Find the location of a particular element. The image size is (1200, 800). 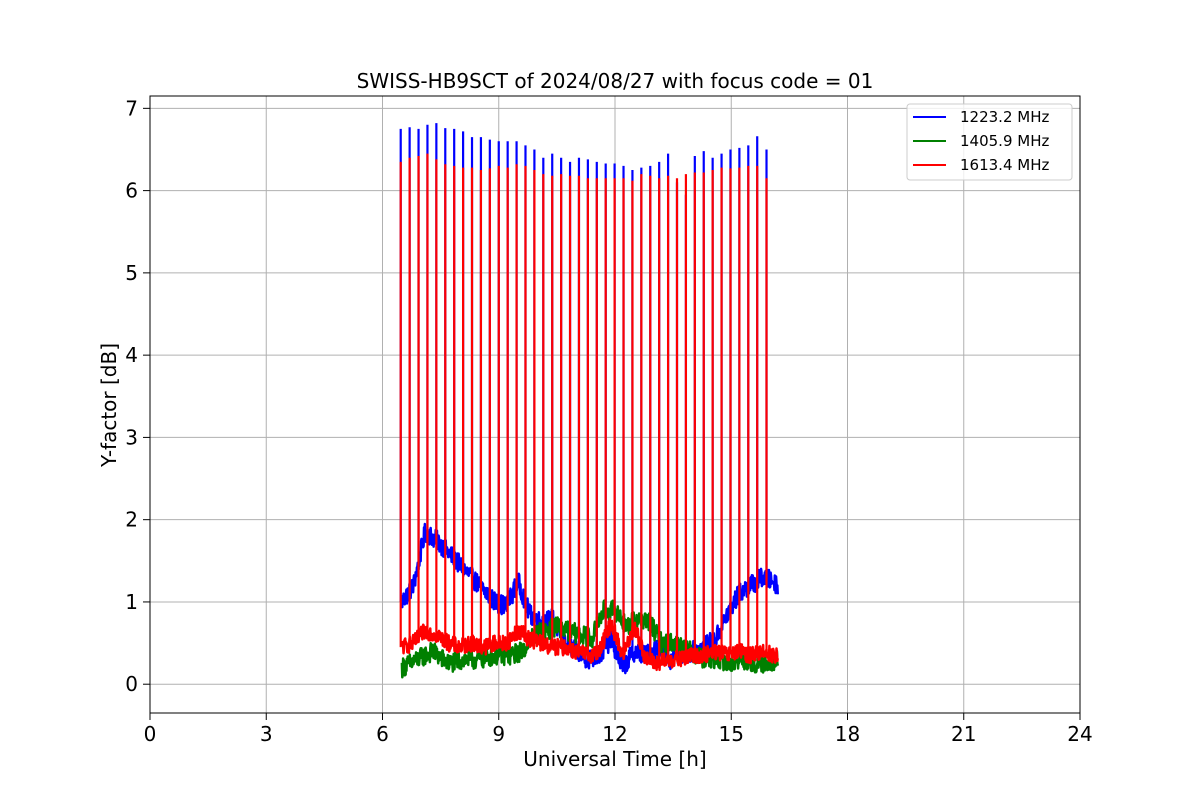

series-line is located at coordinates (590, 644).